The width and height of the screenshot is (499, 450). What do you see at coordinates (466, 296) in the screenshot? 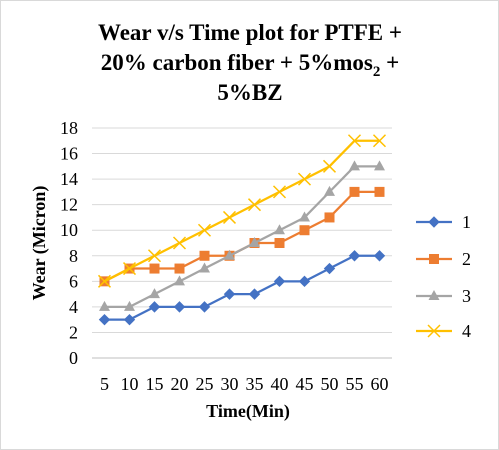
I see `legend-label: 3` at bounding box center [466, 296].